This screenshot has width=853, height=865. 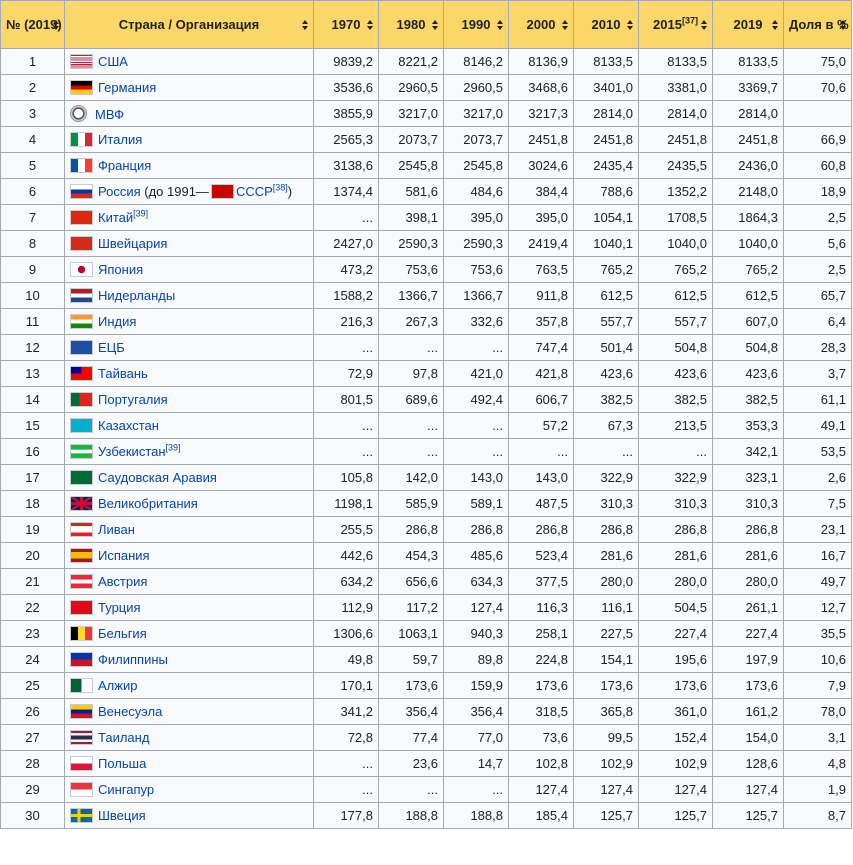 What do you see at coordinates (411, 139) in the screenshot?
I see `value-cell: 2073,7` at bounding box center [411, 139].